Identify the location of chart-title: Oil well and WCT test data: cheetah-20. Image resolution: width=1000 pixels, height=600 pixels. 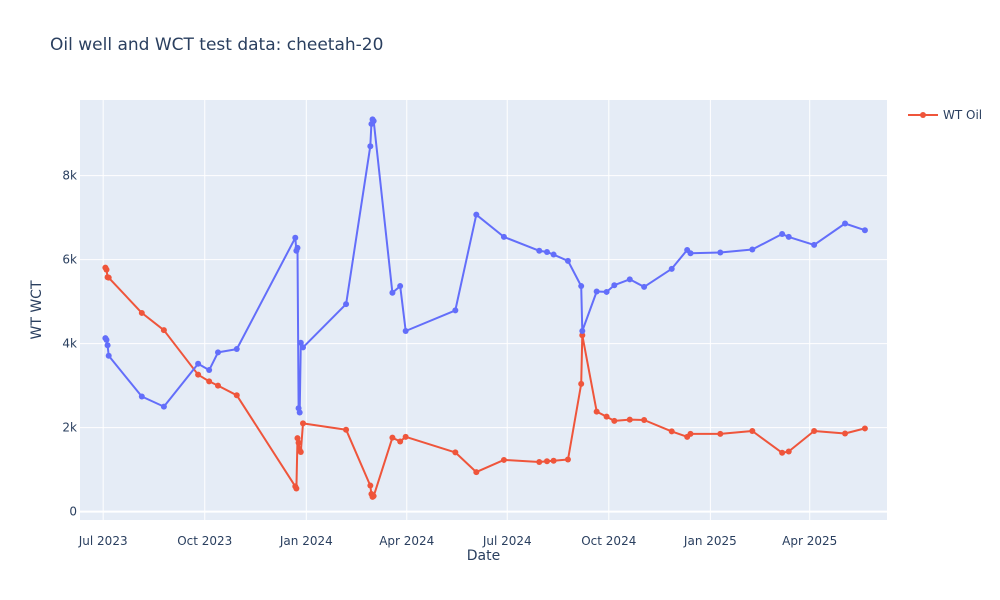
(216, 45).